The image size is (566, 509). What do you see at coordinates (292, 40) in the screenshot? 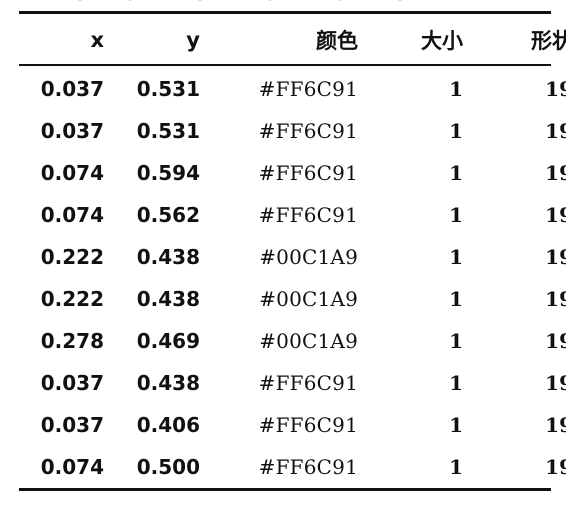
I see `table-header-row: x y 颜色 大小 形状` at bounding box center [292, 40].